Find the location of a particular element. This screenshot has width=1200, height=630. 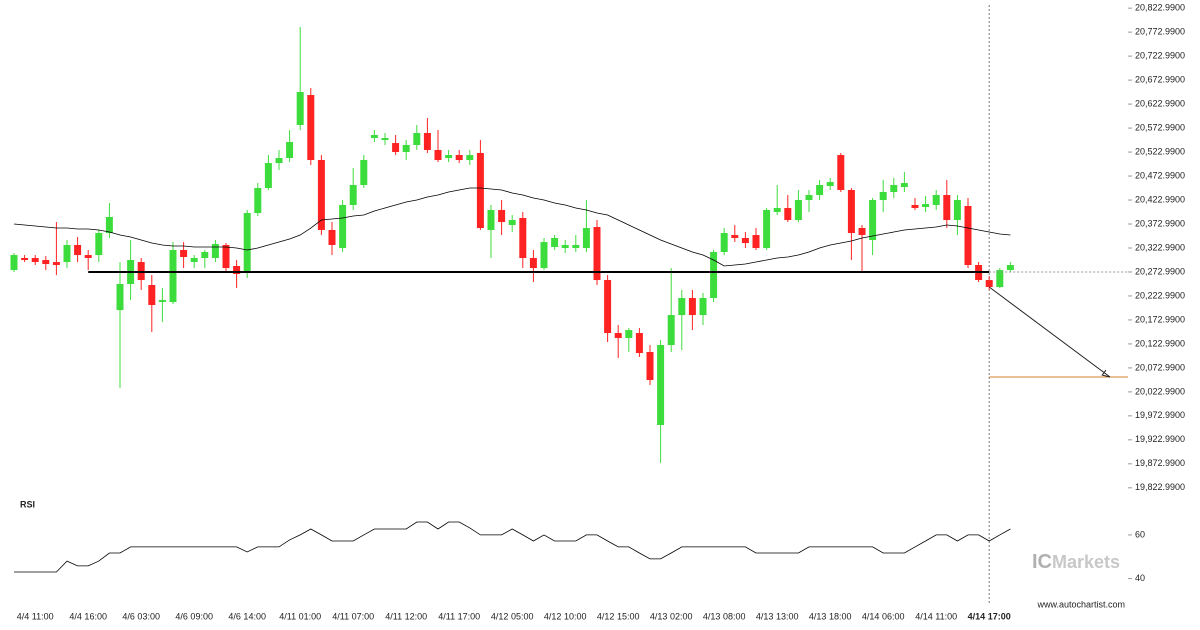

y-tick-label: 20,122.9900 is located at coordinates (1160, 343).